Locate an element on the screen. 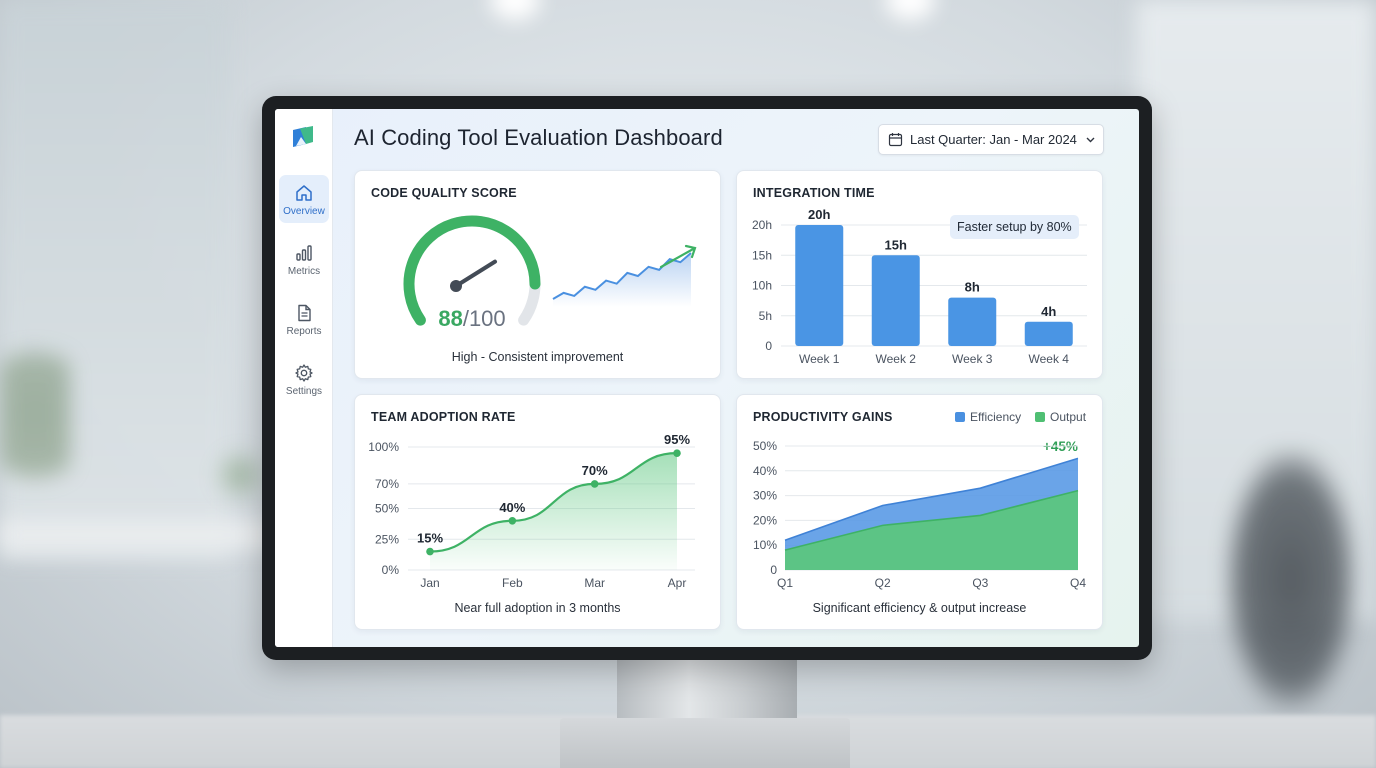  productivity-area-chart: 0 10% 20% 30% 40% 50% Q1 Q2 Q3 Q4 is located at coordinates (919, 514).